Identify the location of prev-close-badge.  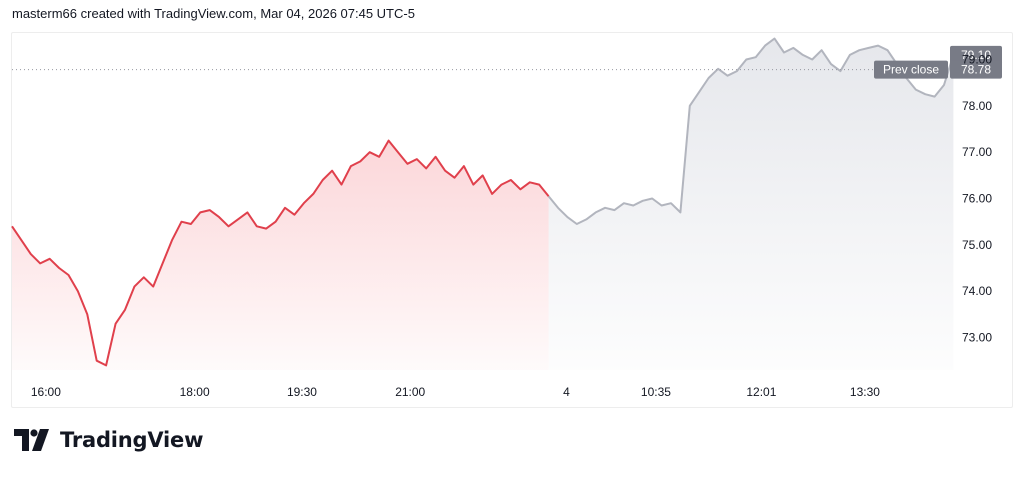
(911, 69).